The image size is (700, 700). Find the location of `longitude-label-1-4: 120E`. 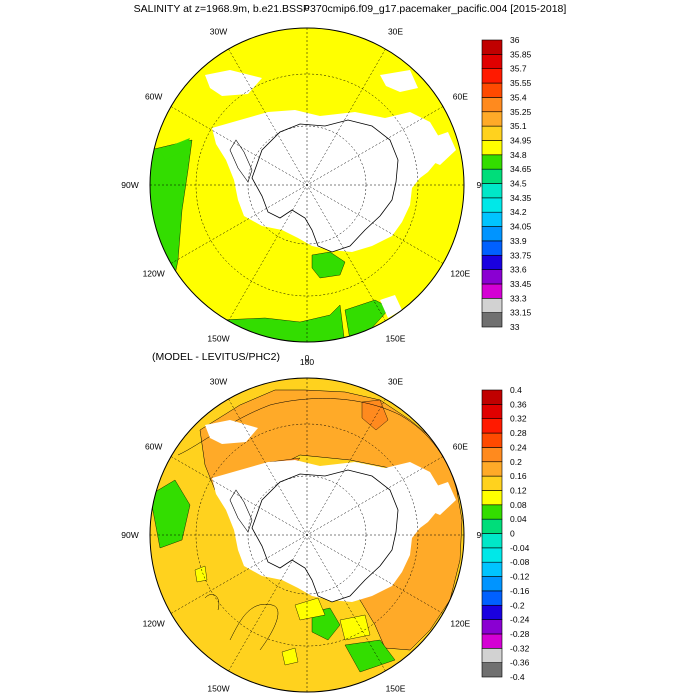

longitude-label-1-4: 120E is located at coordinates (460, 624).